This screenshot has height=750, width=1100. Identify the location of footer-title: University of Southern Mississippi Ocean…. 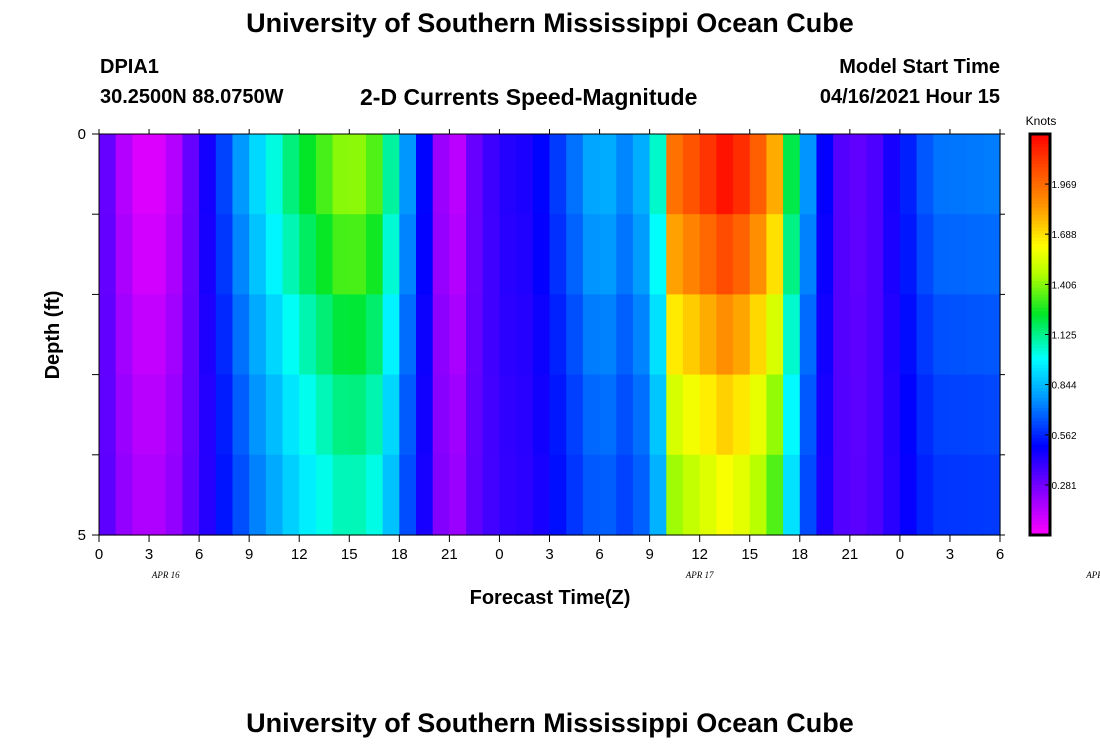
(550, 723).